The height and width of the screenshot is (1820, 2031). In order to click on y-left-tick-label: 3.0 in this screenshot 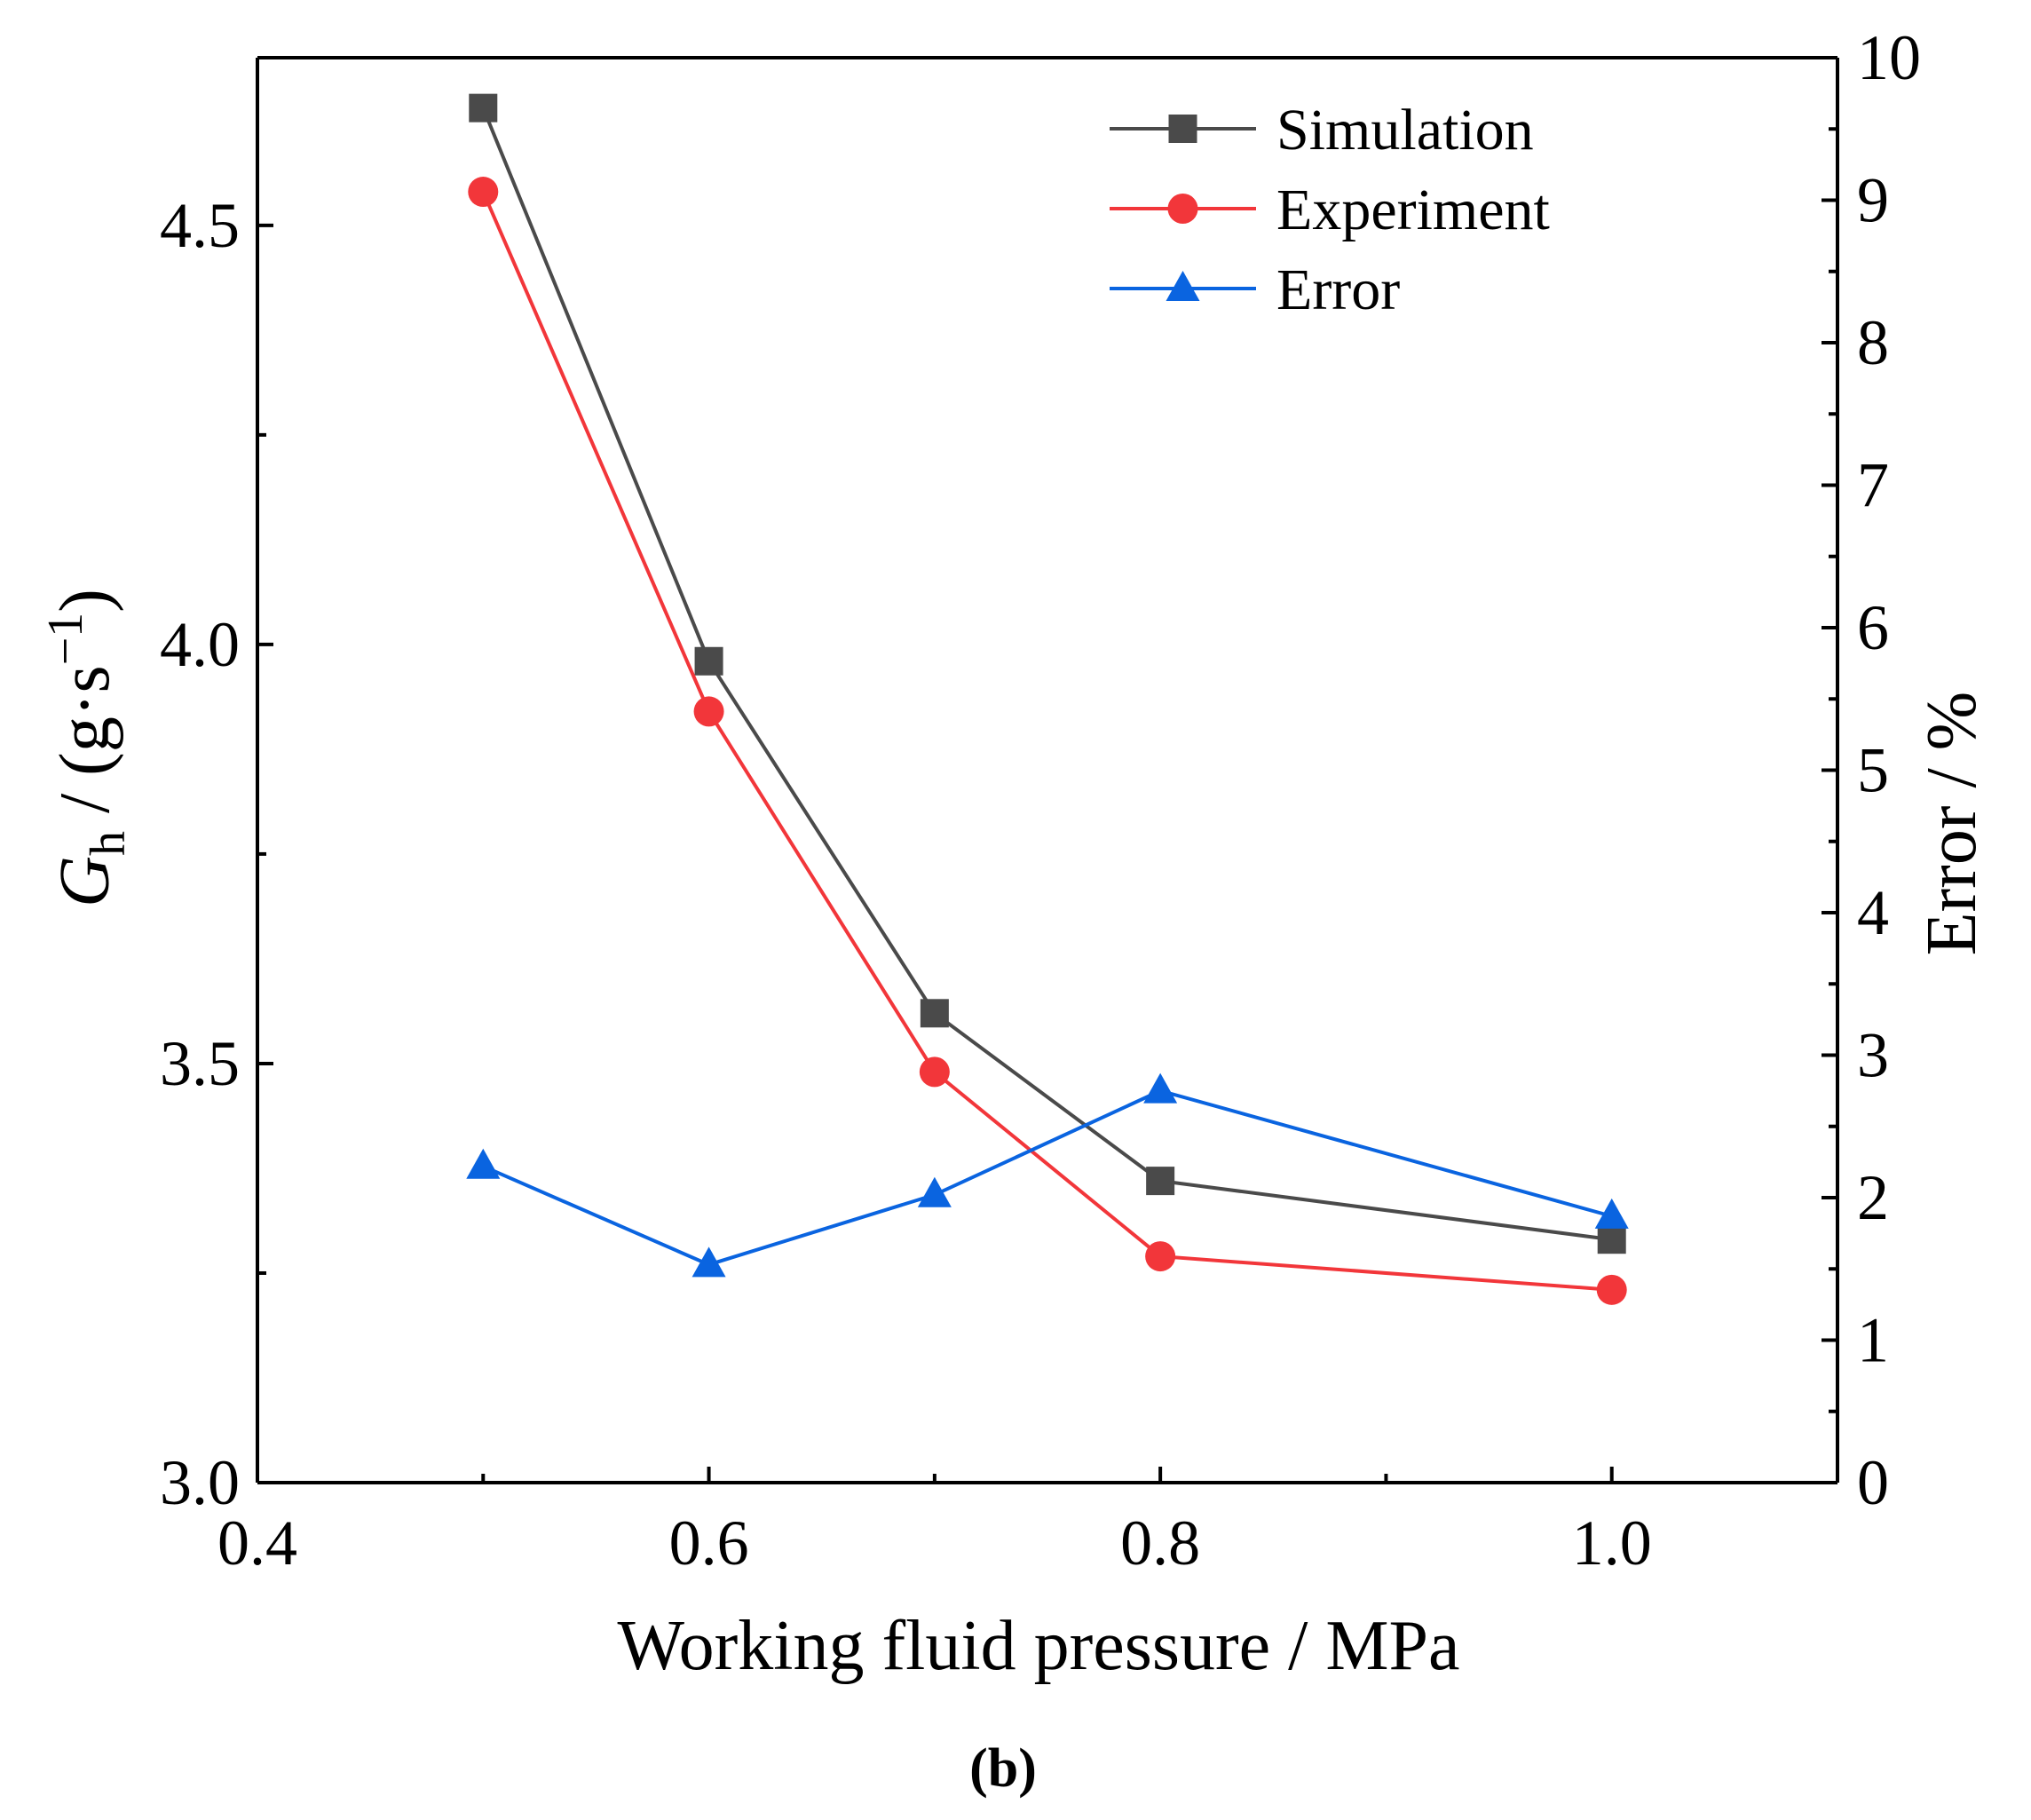, I will do `click(200, 1482)`.